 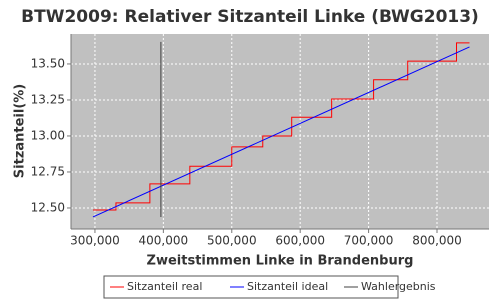 I want to click on legend-label: Sitzanteil ideal, so click(x=287, y=286).